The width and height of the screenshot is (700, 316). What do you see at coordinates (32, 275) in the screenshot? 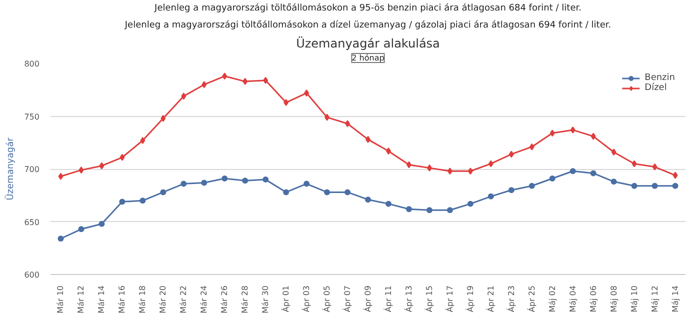
I see `y-tick-label: 600` at bounding box center [32, 275].